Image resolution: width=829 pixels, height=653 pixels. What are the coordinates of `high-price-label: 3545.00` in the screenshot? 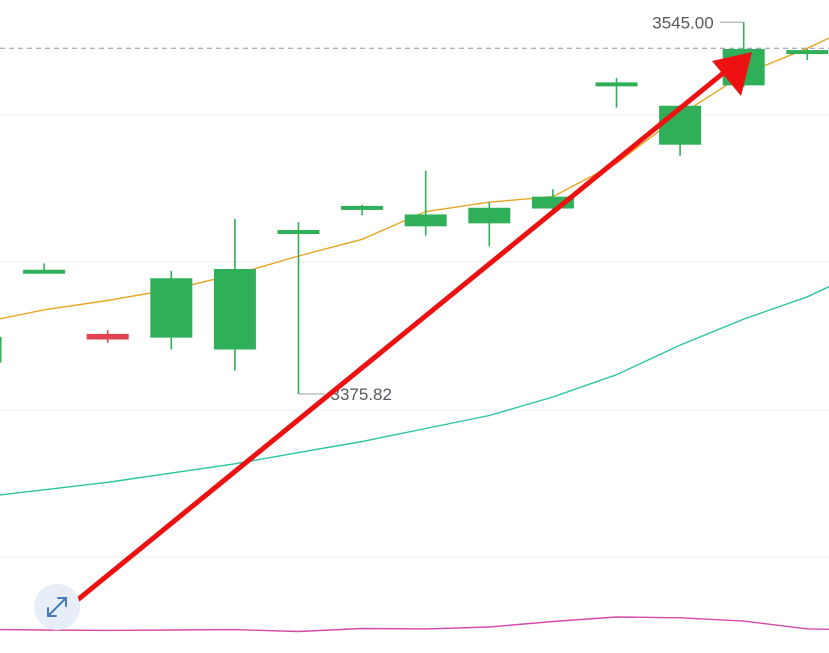 It's located at (682, 22).